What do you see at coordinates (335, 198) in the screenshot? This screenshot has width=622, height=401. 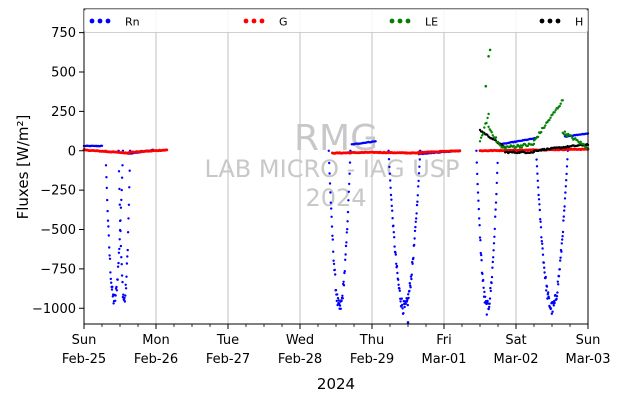 I see `watermark-line-3: 2024` at bounding box center [335, 198].